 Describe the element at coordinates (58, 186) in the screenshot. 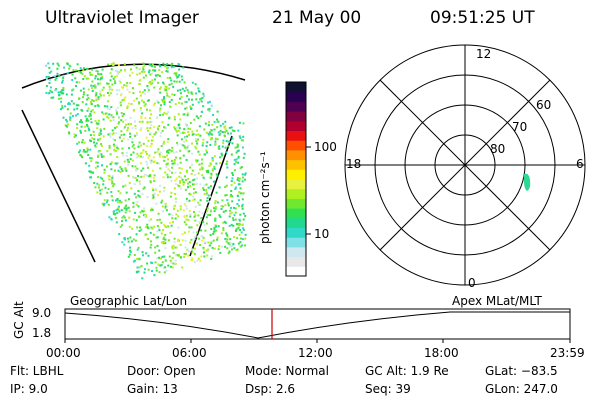

I see `limb-line-left` at that location.